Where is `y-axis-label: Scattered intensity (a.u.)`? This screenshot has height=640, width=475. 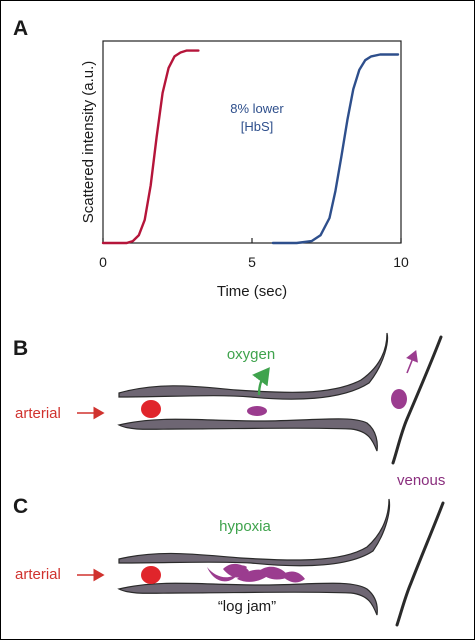 y-axis-label: Scattered intensity (a.u.) is located at coordinates (88, 142).